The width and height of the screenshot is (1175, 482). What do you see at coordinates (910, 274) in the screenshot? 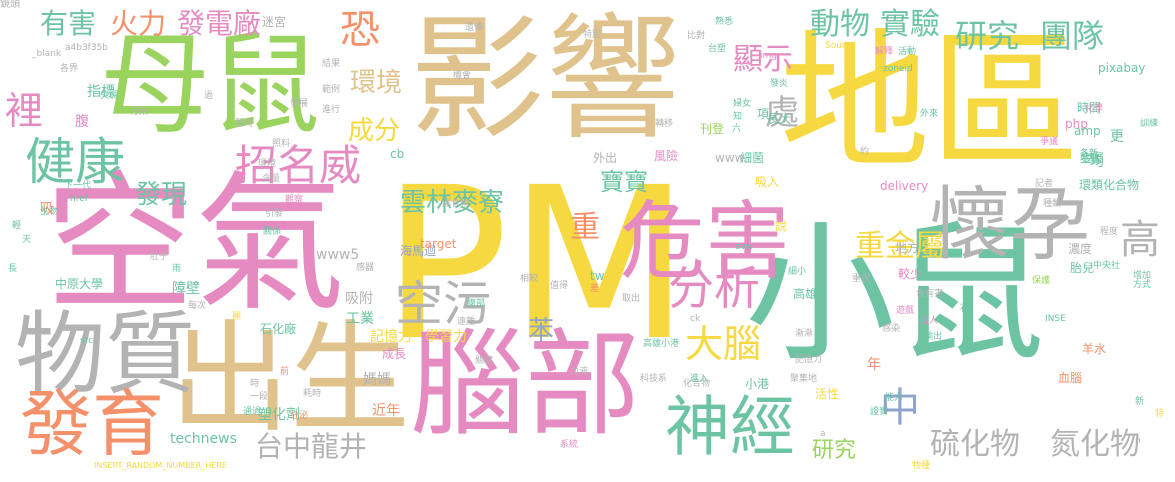
I see `cloud-word: 較少` at bounding box center [910, 274].